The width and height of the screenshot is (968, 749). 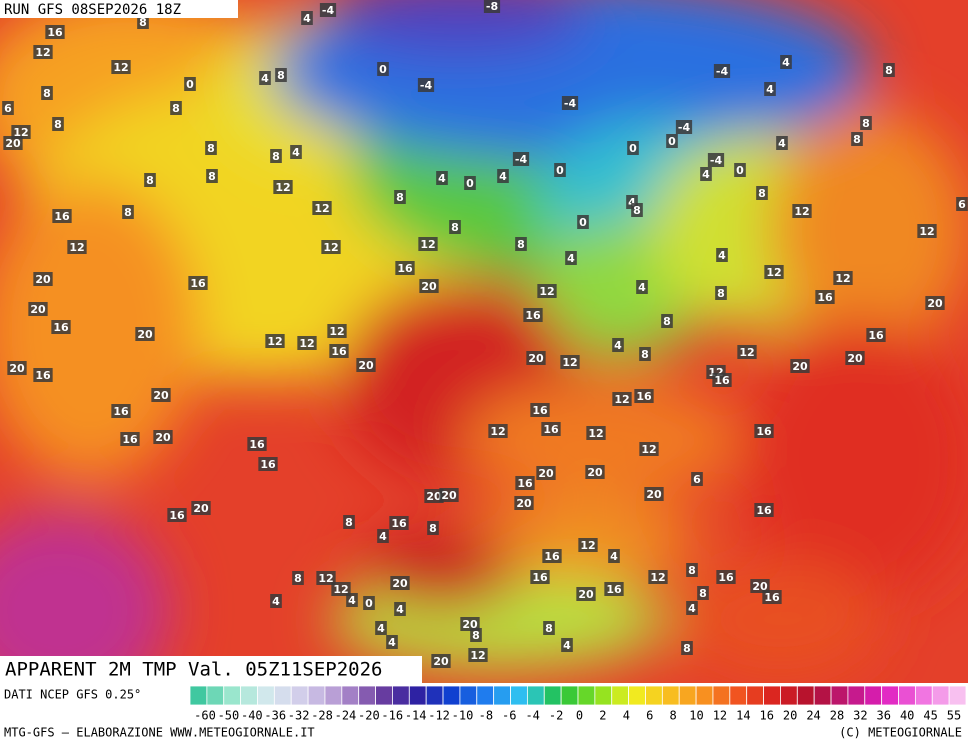 I want to click on map-label: 6, so click(x=962, y=204).